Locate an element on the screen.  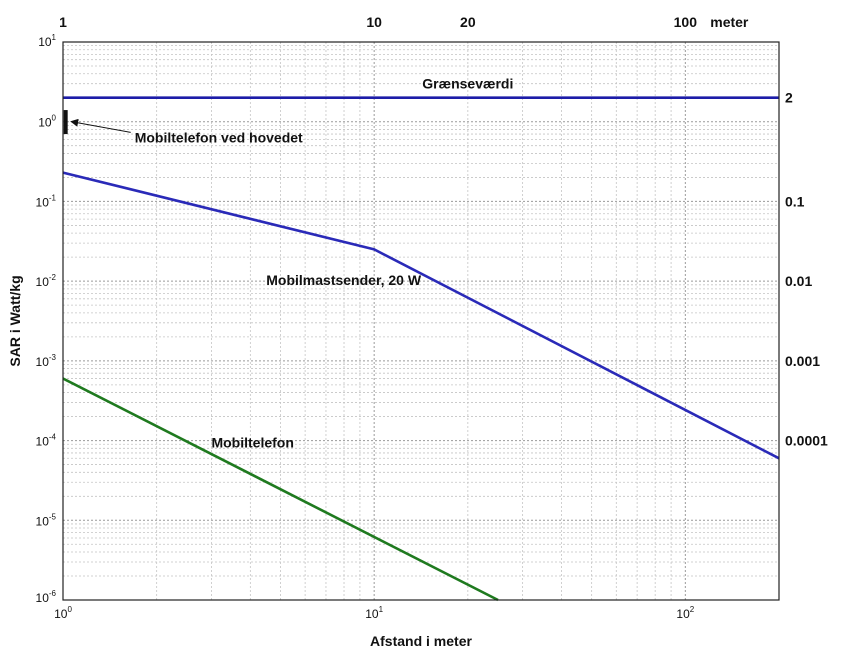
top-tick-label: 20 is located at coordinates (468, 22).